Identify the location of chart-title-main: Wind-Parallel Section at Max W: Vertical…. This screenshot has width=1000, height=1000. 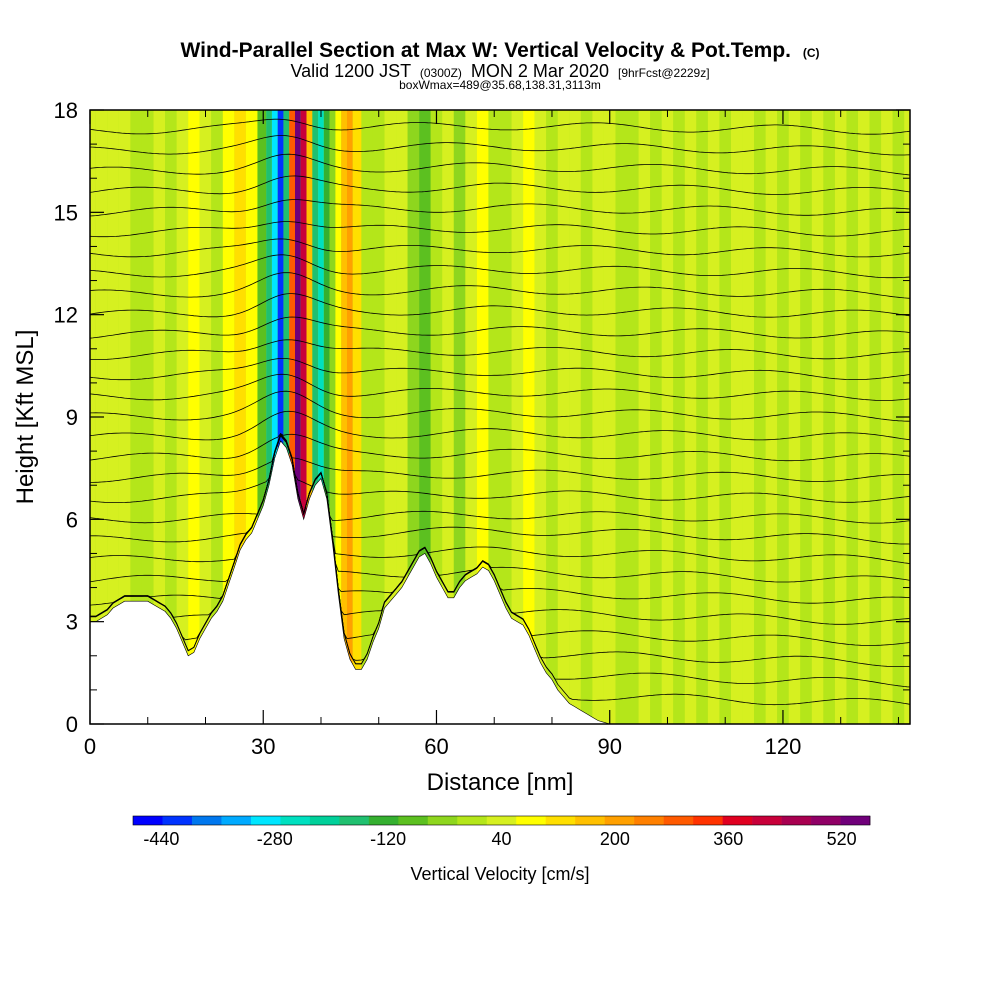
(485, 50).